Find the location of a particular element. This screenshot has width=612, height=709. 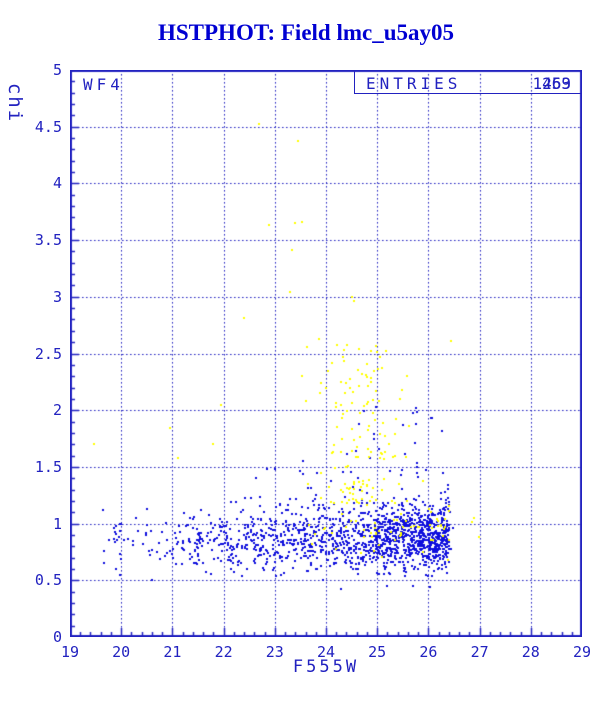

stats-box: ENTRIES 1463 259 is located at coordinates (468, 82).